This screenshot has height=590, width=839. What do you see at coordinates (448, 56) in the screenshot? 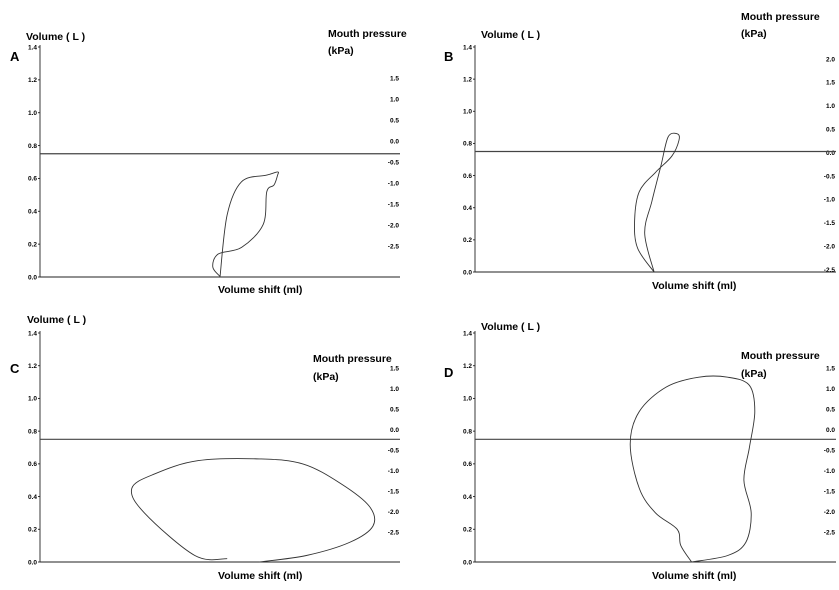
I see `panel-letter-b: B` at bounding box center [448, 56].